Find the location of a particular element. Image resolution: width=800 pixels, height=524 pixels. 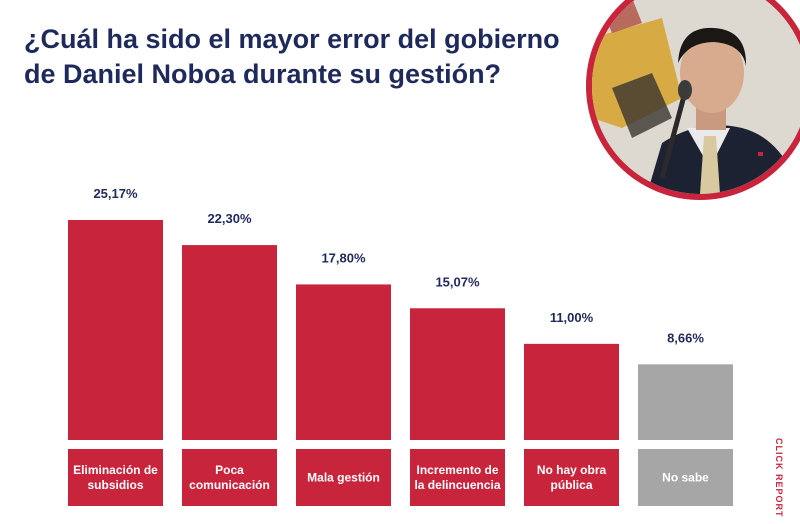

category-label: la delincuencia is located at coordinates (457, 485).